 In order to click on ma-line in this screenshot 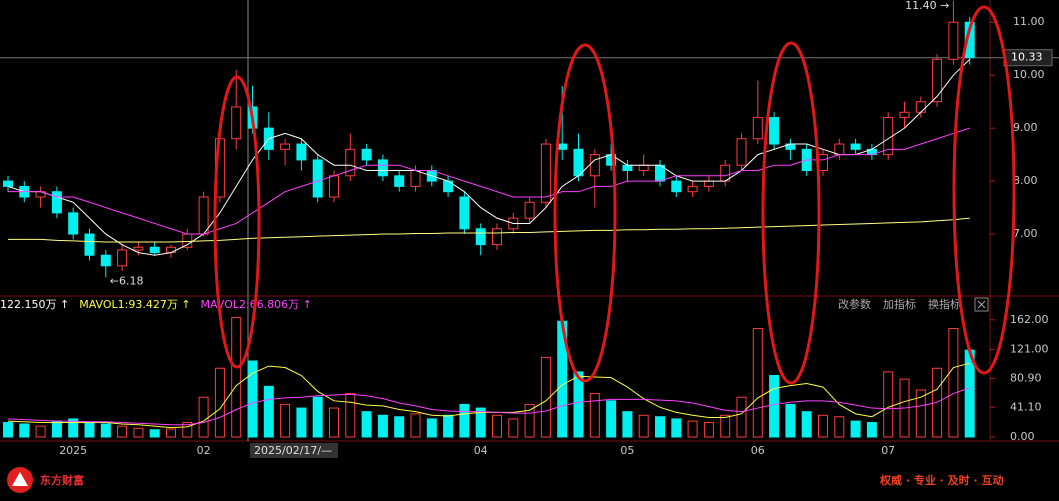, I will do `click(488, 406)`.